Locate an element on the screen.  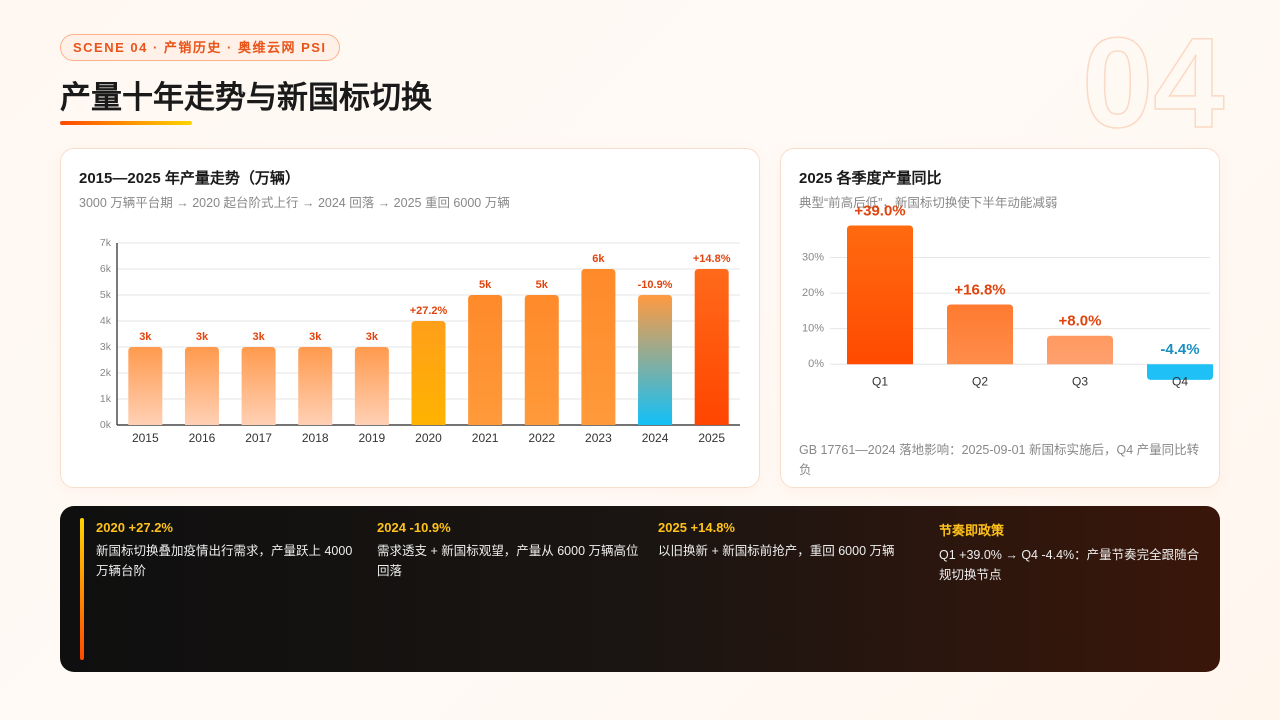
value-label: 6k is located at coordinates (598, 259).